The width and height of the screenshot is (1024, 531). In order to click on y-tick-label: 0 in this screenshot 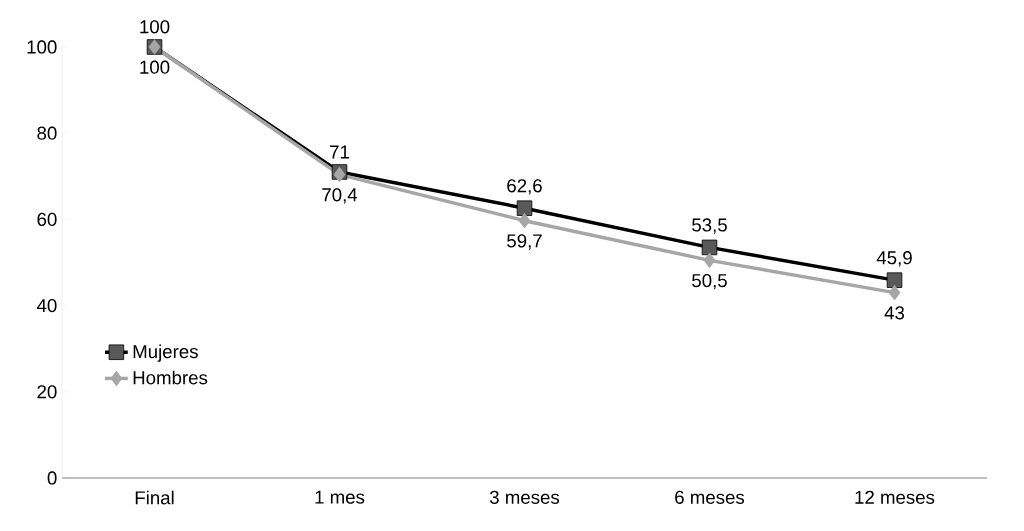, I will do `click(52, 478)`.